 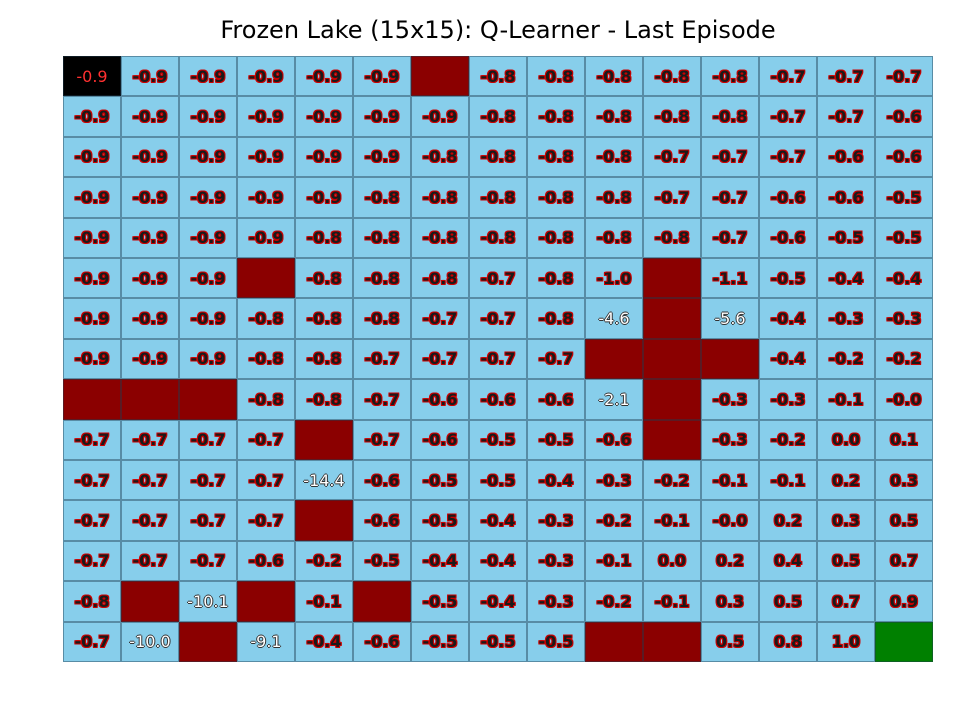 What do you see at coordinates (324, 561) in the screenshot?
I see `cell-value: -0.2` at bounding box center [324, 561].